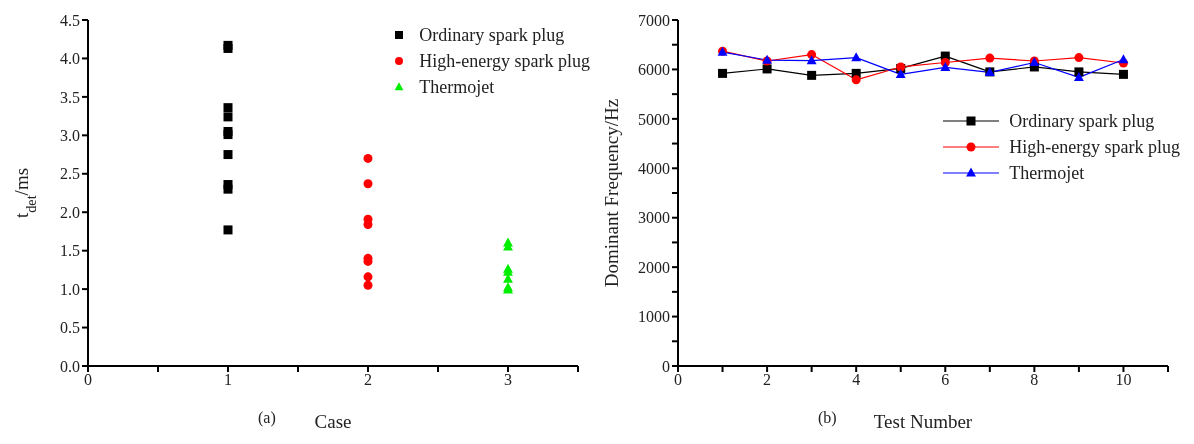 The height and width of the screenshot is (444, 1194). What do you see at coordinates (1123, 380) in the screenshot?
I see `x-tick-label: 10` at bounding box center [1123, 380].